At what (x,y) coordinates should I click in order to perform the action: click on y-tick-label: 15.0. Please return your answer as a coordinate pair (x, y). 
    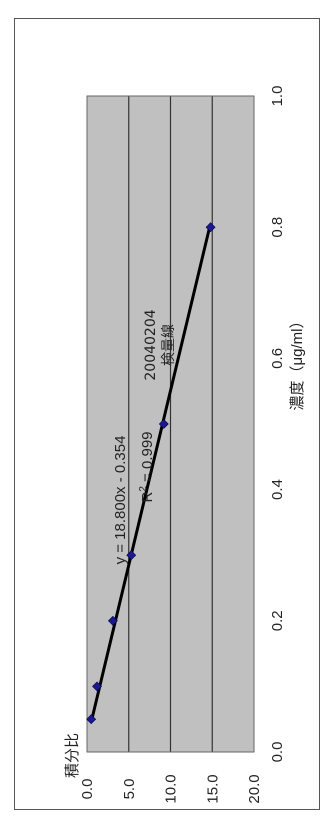
    Looking at the image, I should click on (212, 788).